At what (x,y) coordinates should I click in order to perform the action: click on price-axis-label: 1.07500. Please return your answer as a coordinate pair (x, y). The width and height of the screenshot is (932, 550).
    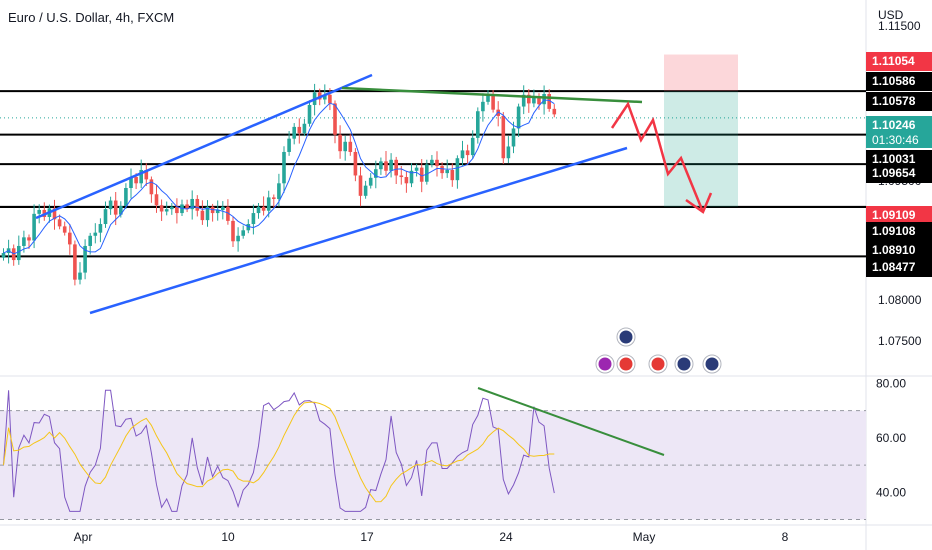
    Looking at the image, I should click on (900, 341).